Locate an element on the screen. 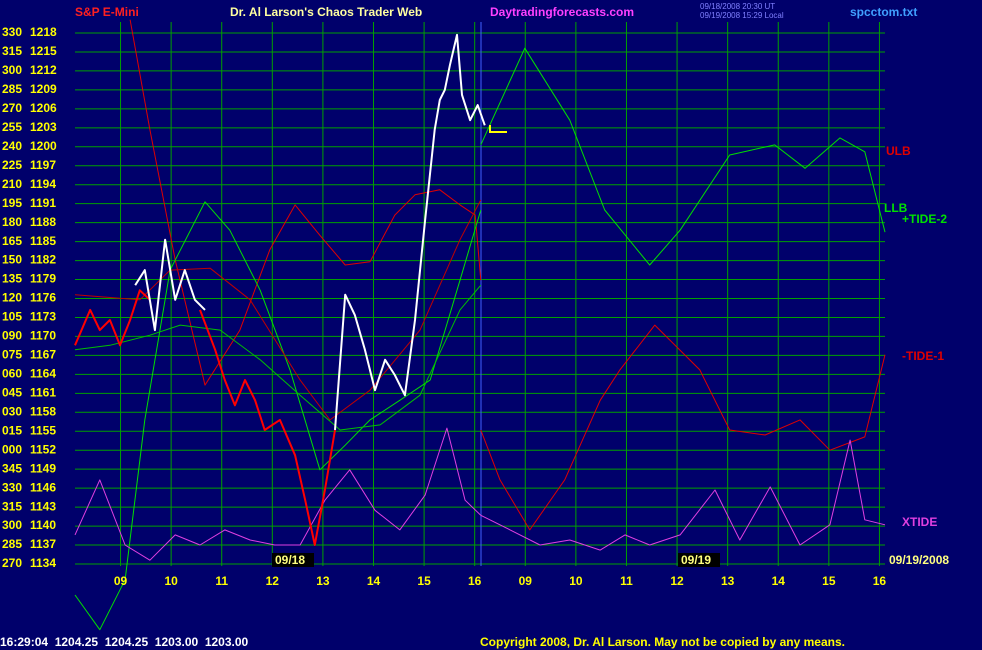 The height and width of the screenshot is (650, 982). y-tick-label: 1197 is located at coordinates (43, 165).